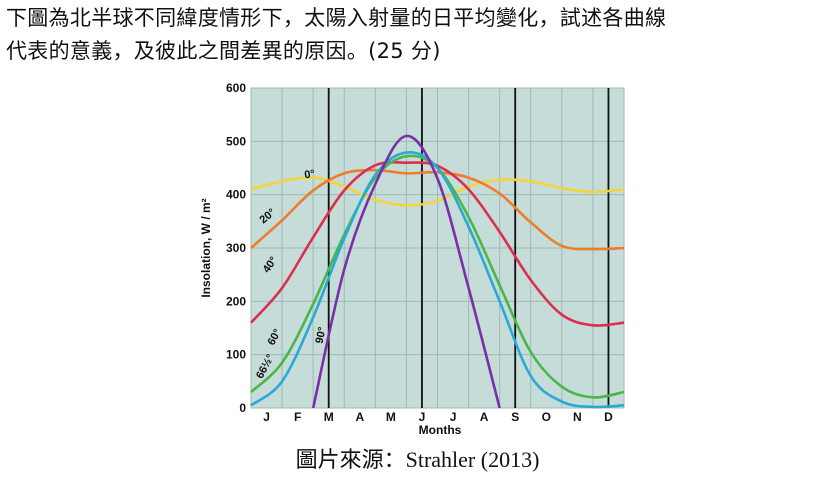  Describe the element at coordinates (236, 88) in the screenshot. I see `y-tick-label: 600` at that location.